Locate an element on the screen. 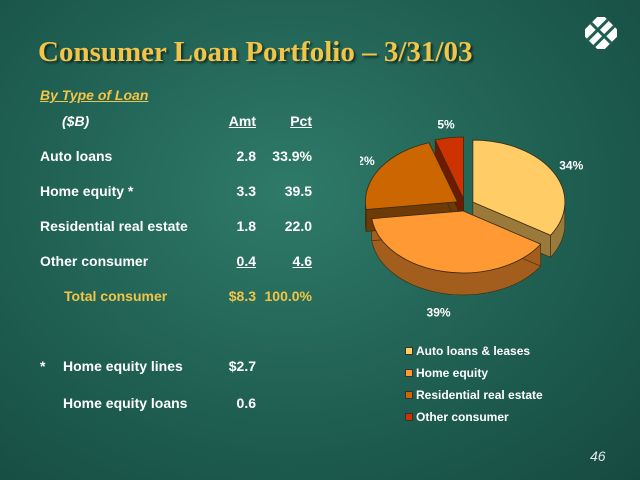 The image size is (640, 480). legend-label: Auto loans & leases is located at coordinates (473, 351).